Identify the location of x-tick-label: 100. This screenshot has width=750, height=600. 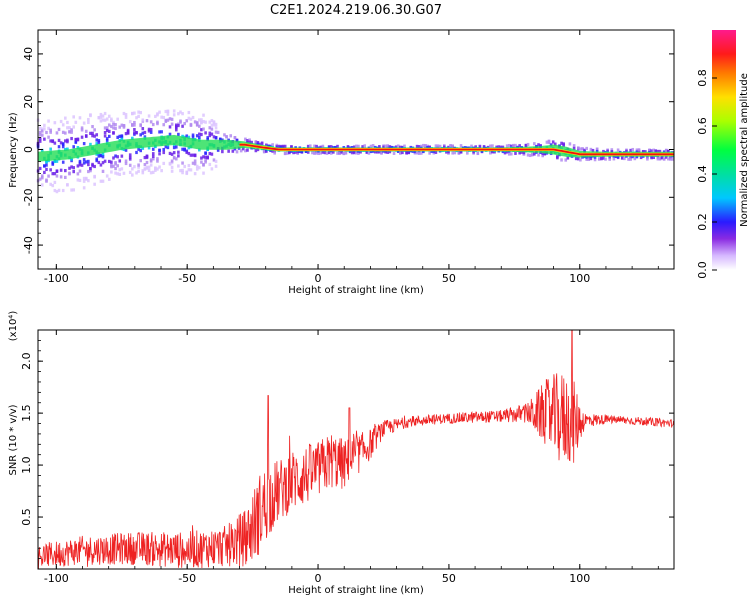
(579, 578).